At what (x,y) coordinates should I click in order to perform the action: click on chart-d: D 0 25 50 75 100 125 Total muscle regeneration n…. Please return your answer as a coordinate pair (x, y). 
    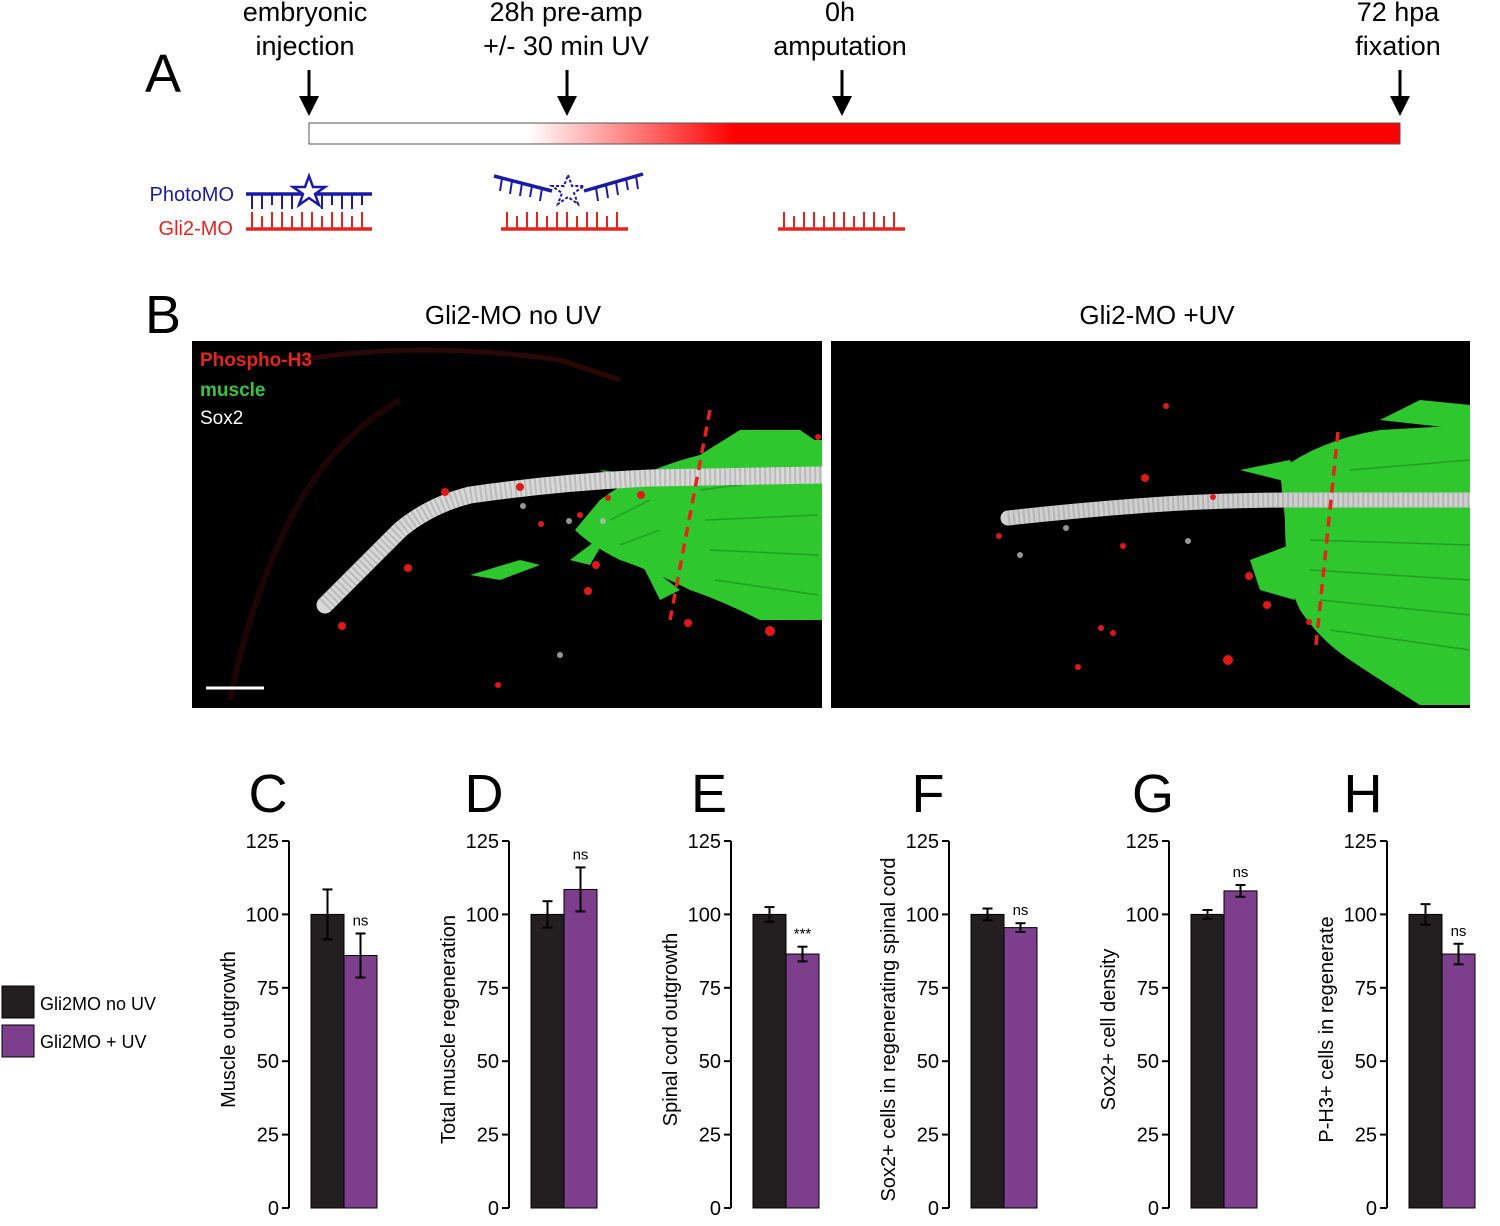
    Looking at the image, I should click on (518, 992).